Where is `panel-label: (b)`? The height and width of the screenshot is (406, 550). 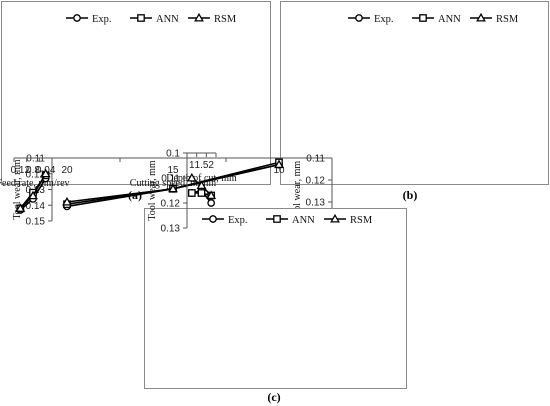 panel-label: (b) is located at coordinates (410, 195).